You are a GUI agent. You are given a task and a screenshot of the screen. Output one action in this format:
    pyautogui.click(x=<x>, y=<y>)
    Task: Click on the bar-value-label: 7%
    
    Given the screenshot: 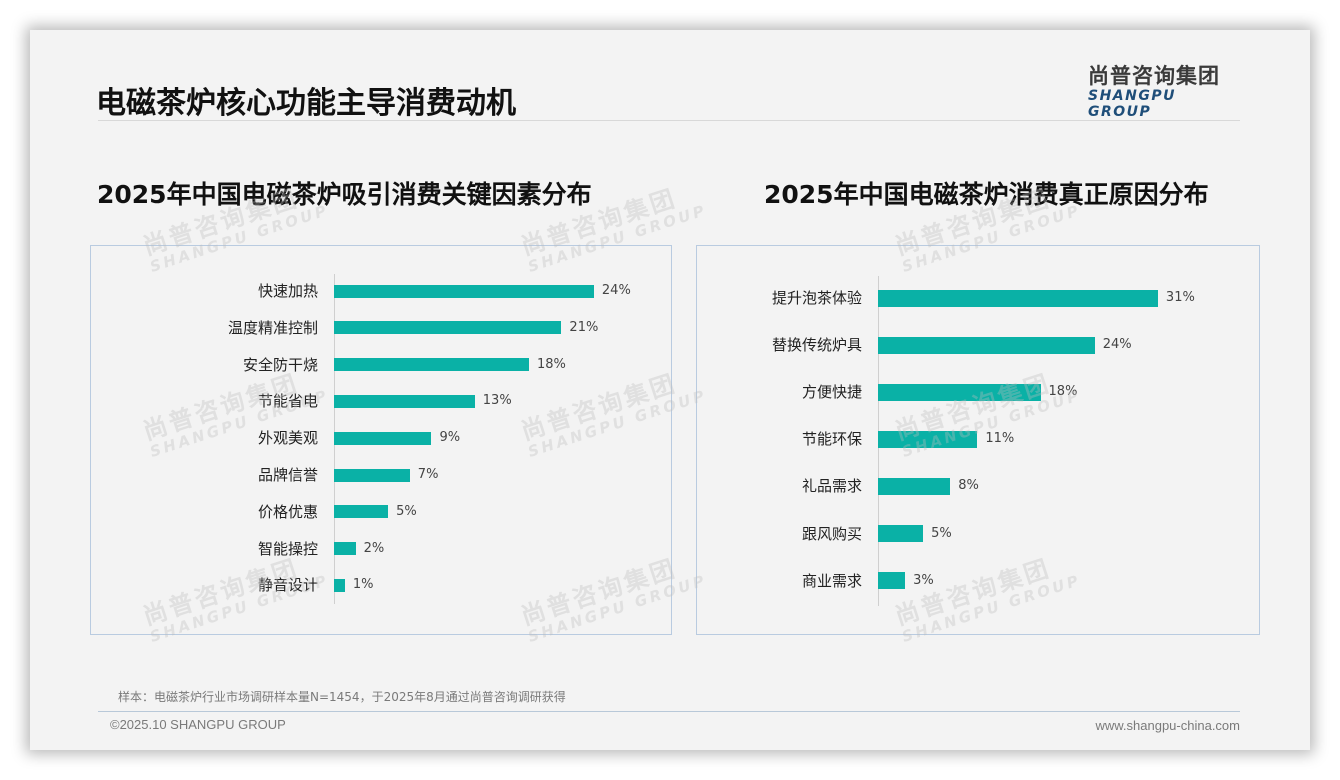 What is the action you would take?
    pyautogui.click(x=428, y=474)
    